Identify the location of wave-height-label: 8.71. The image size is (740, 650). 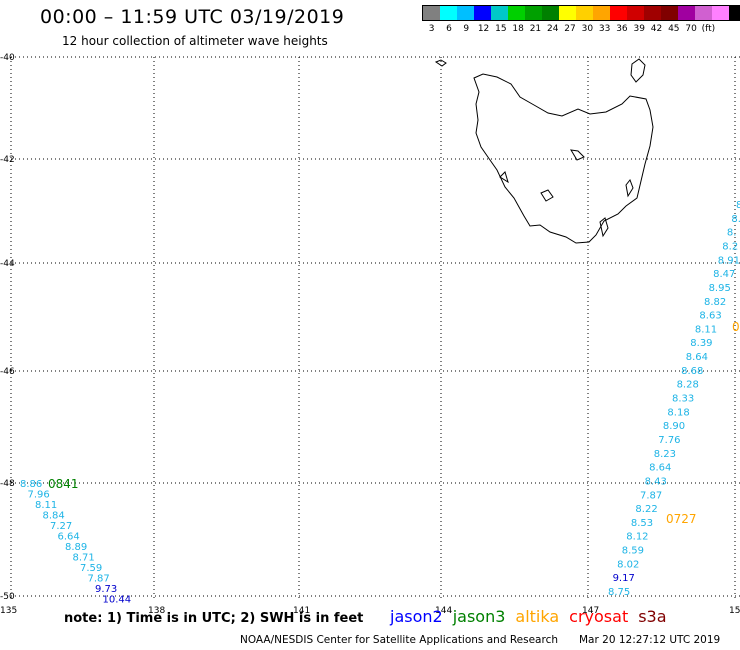
(84, 558).